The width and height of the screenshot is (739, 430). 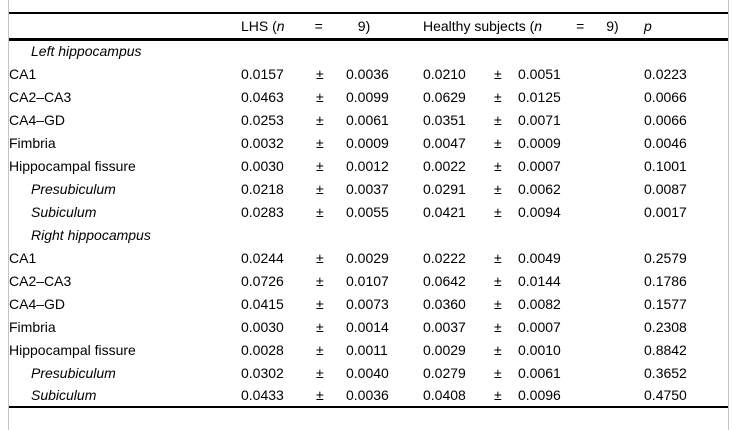 I want to click on lhs-sd-cell: 0.0099, so click(x=367, y=96).